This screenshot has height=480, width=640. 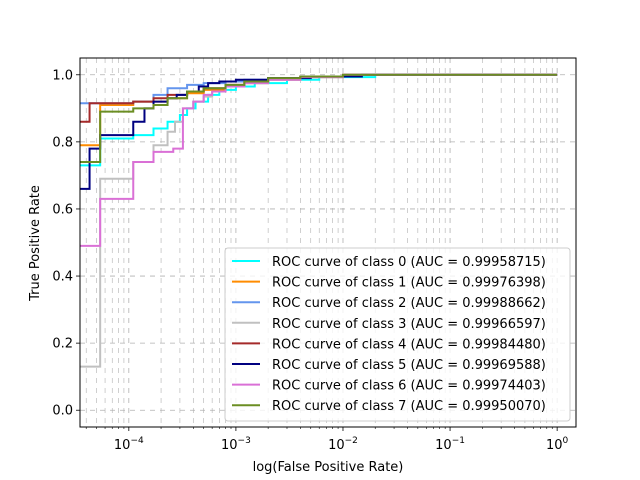 I want to click on y-tick-label: 1.0, so click(x=62, y=75).